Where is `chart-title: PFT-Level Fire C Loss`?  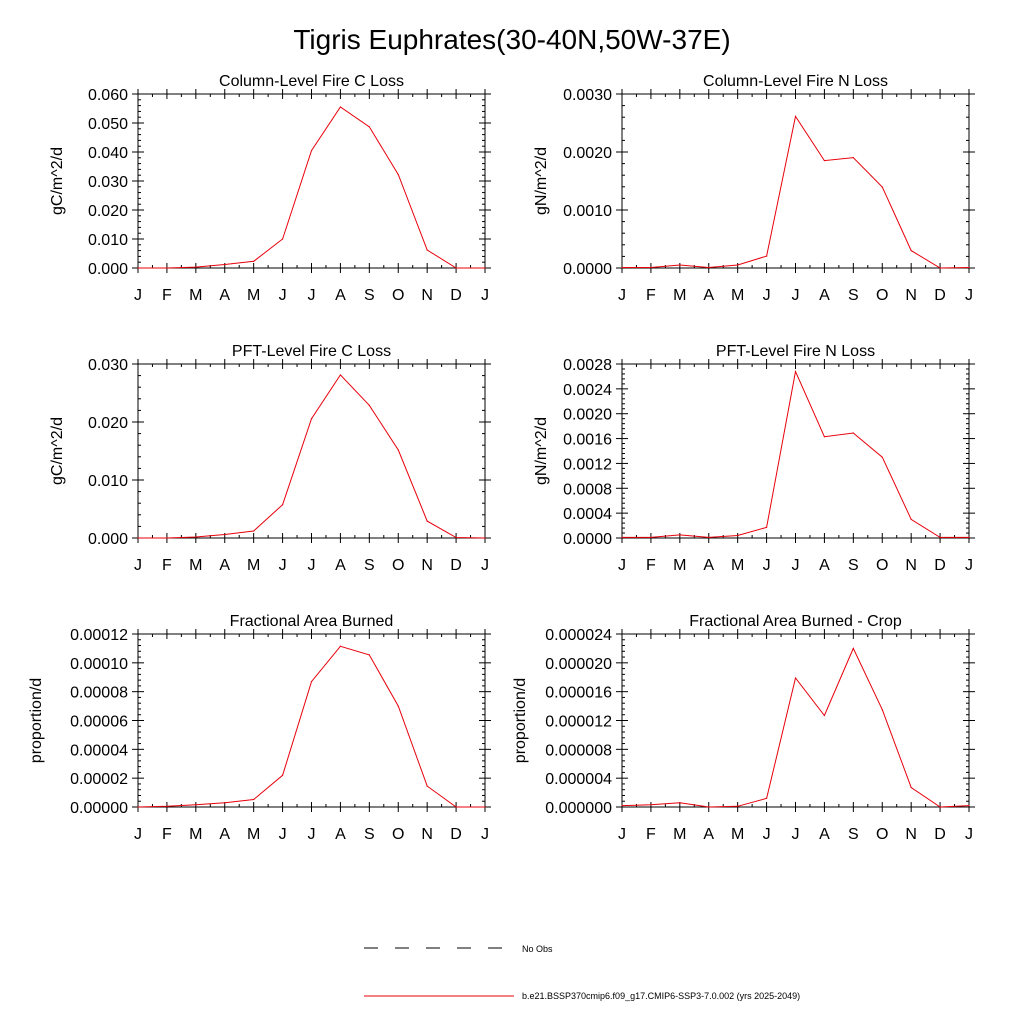
chart-title: PFT-Level Fire C Loss is located at coordinates (311, 351).